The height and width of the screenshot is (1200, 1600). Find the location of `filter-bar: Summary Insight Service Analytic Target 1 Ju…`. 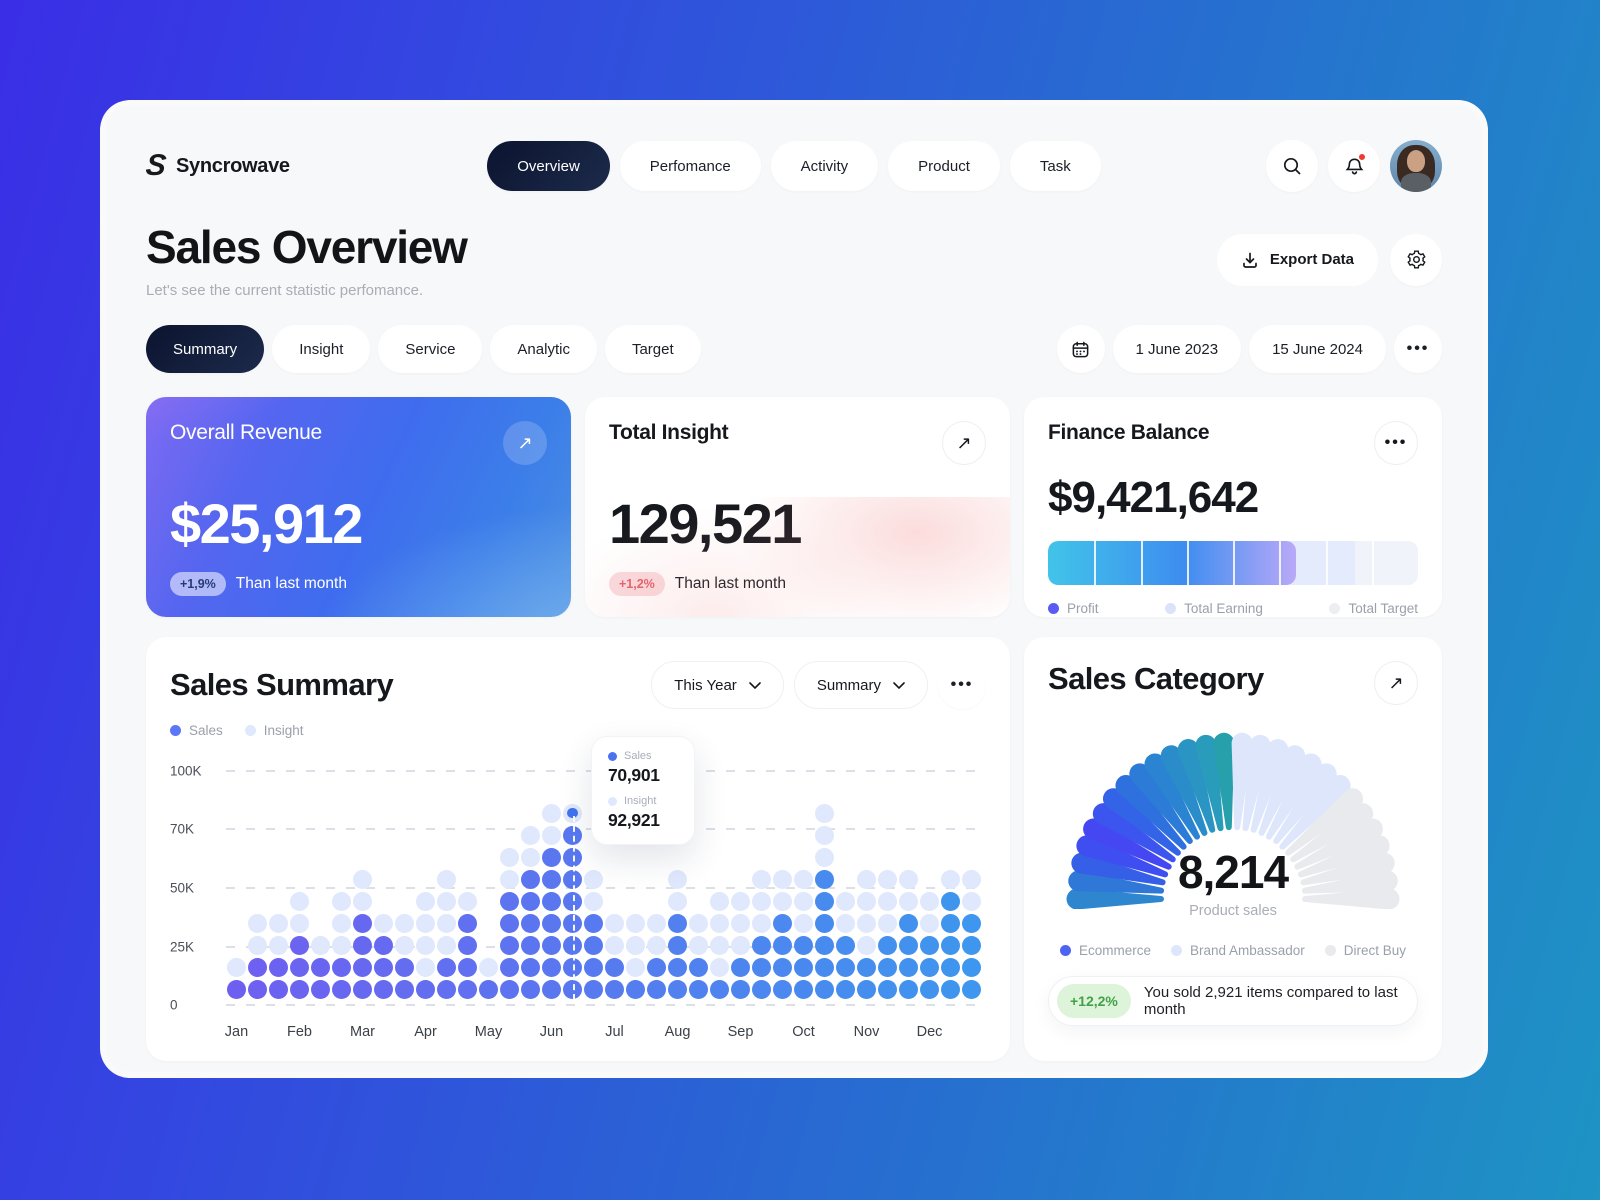

filter-bar: Summary Insight Service Analytic Target 1 Ju… is located at coordinates (794, 349).